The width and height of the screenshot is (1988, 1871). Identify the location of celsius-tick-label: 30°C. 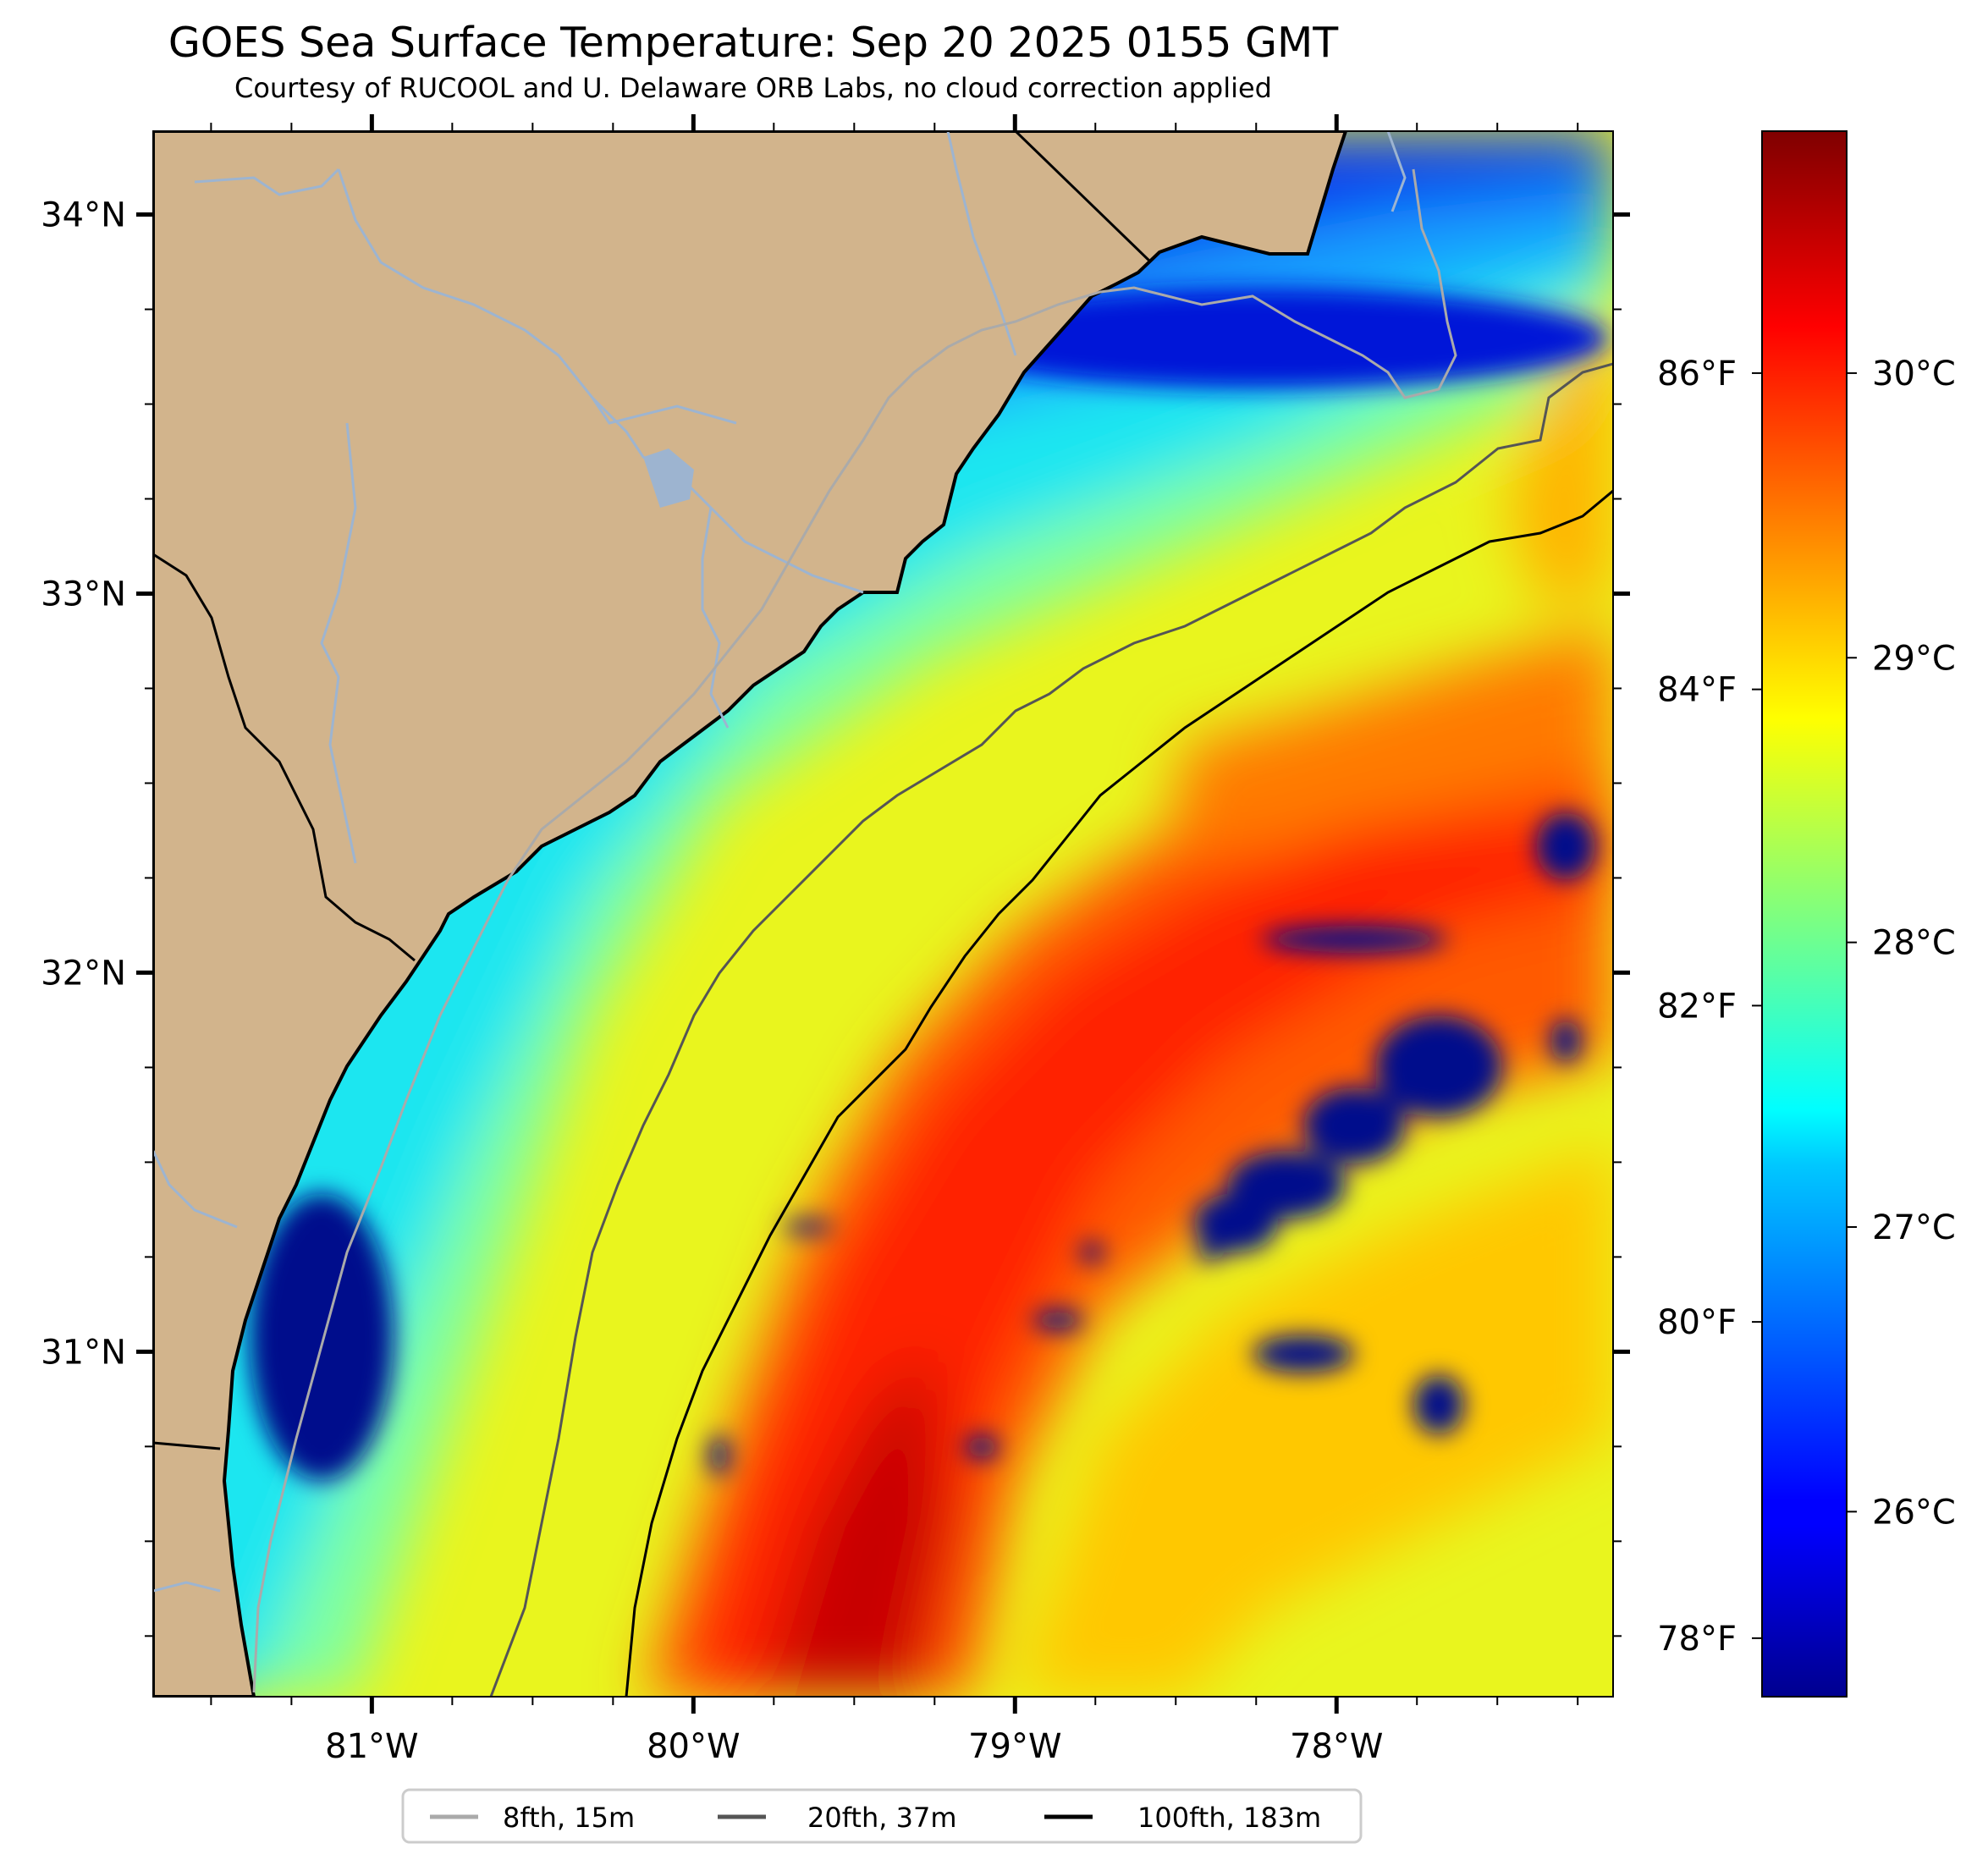
(1914, 374).